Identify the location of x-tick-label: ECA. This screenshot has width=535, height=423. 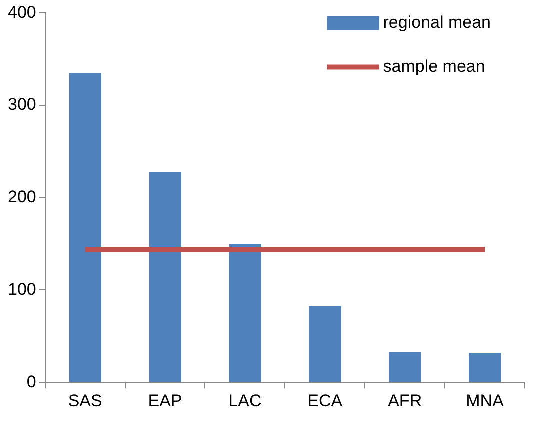
(326, 400).